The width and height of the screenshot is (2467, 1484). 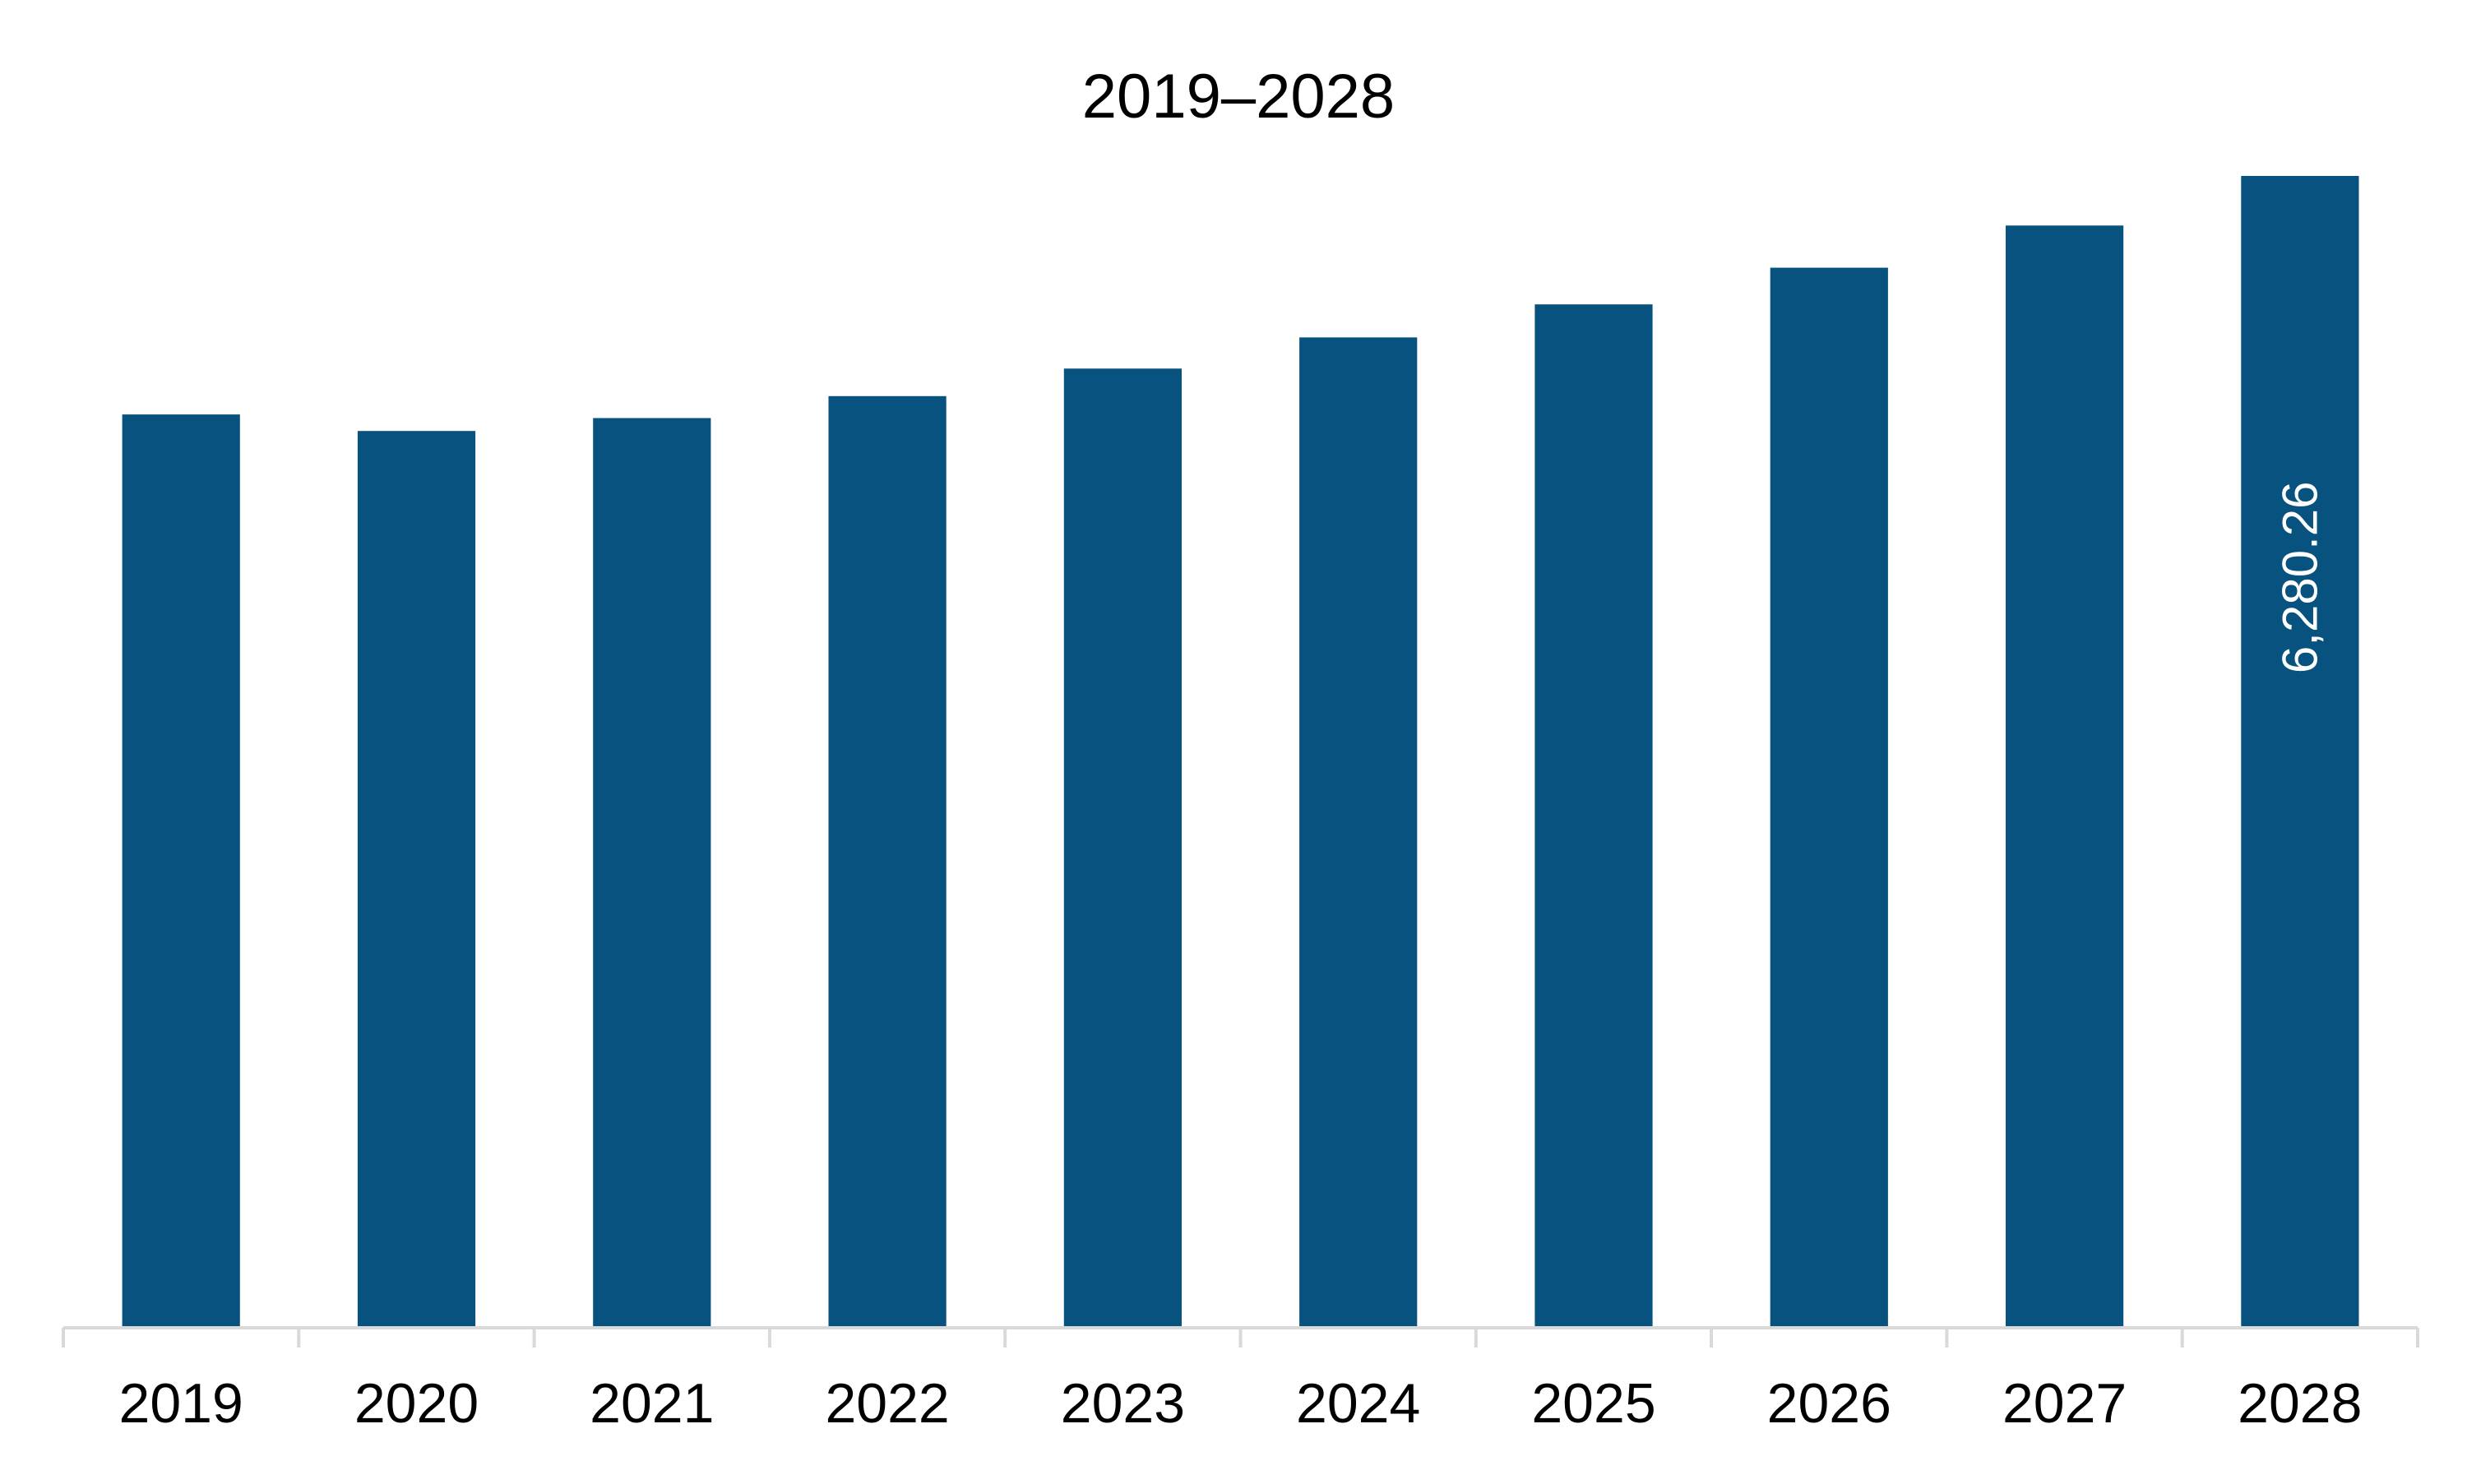 I want to click on bar-2027, so click(x=2065, y=777).